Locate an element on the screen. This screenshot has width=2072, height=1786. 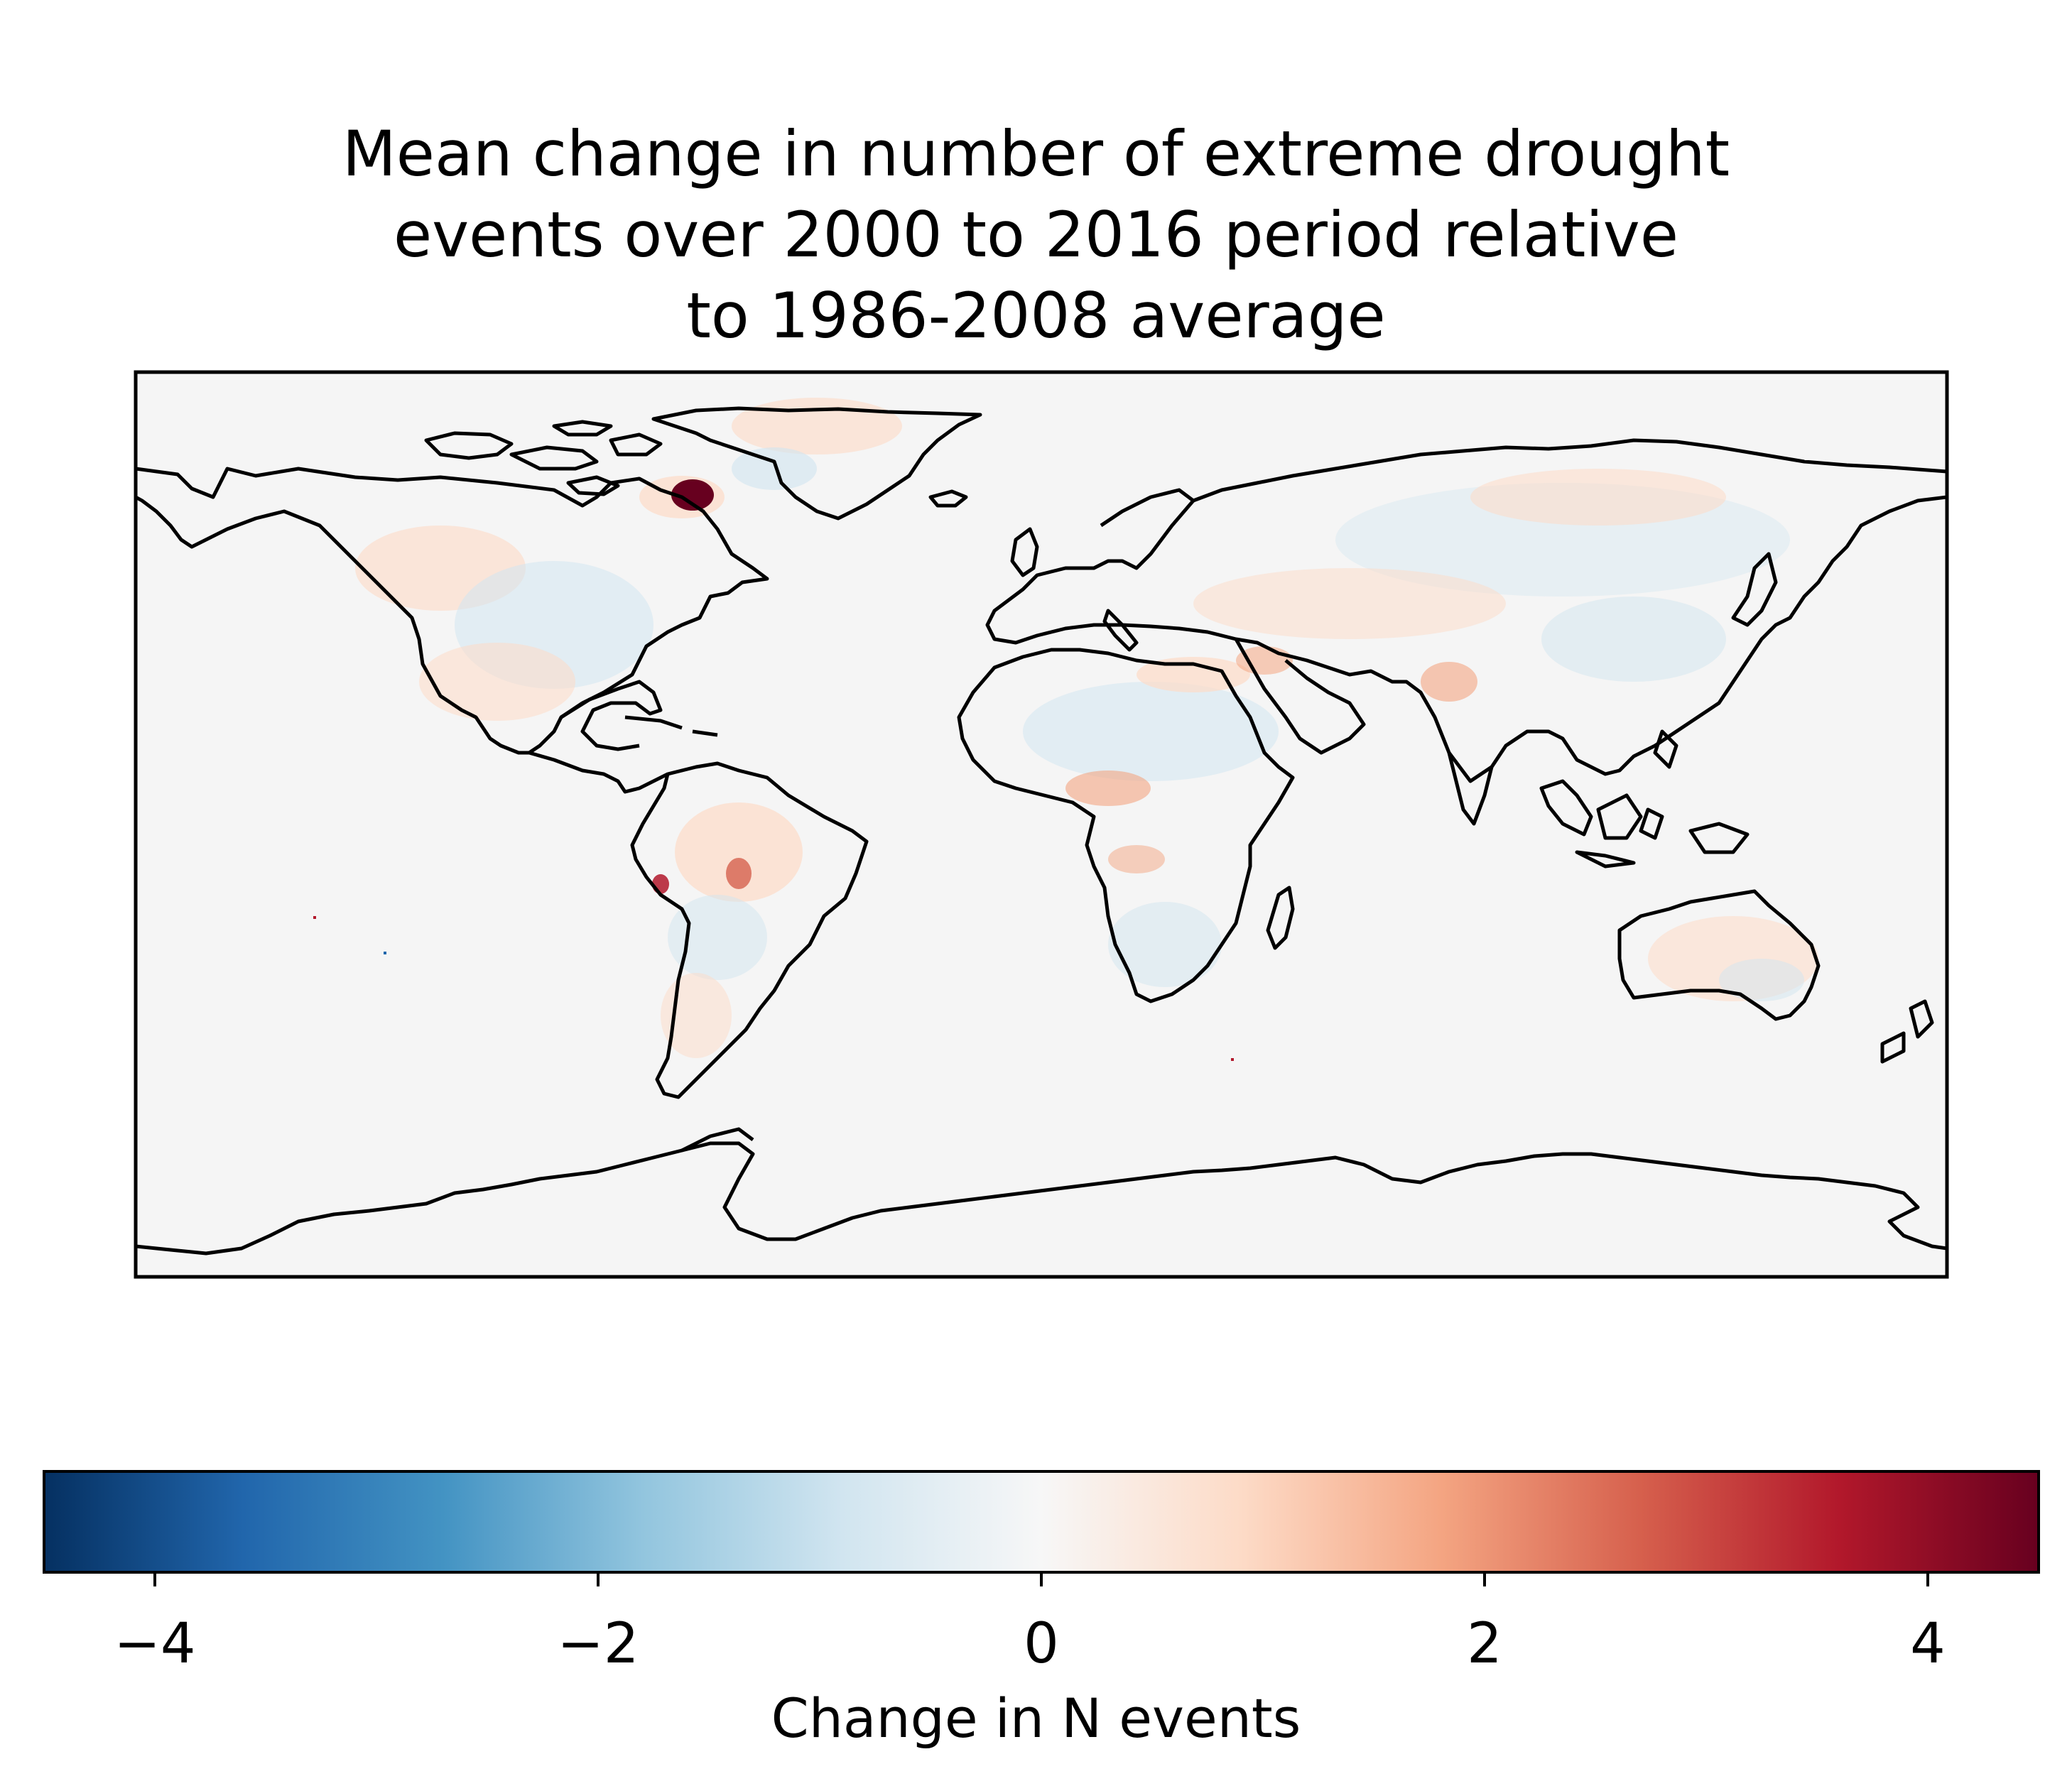
coast-australia is located at coordinates (1719, 955).